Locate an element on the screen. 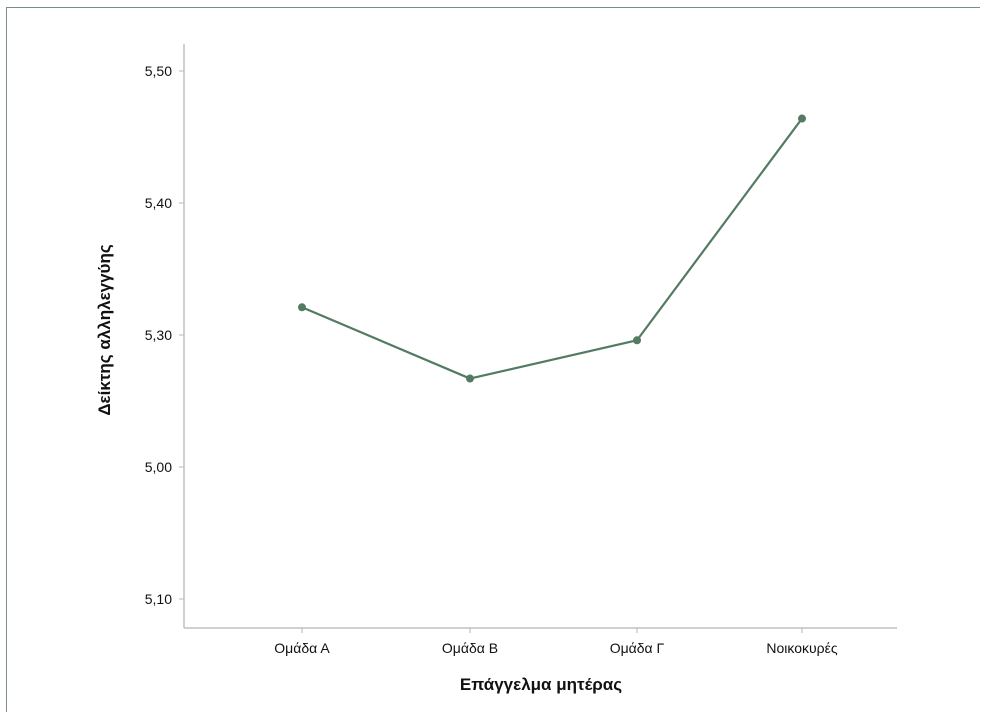 Image resolution: width=981 pixels, height=713 pixels. x-tick-label: Ομάδα Α is located at coordinates (302, 648).